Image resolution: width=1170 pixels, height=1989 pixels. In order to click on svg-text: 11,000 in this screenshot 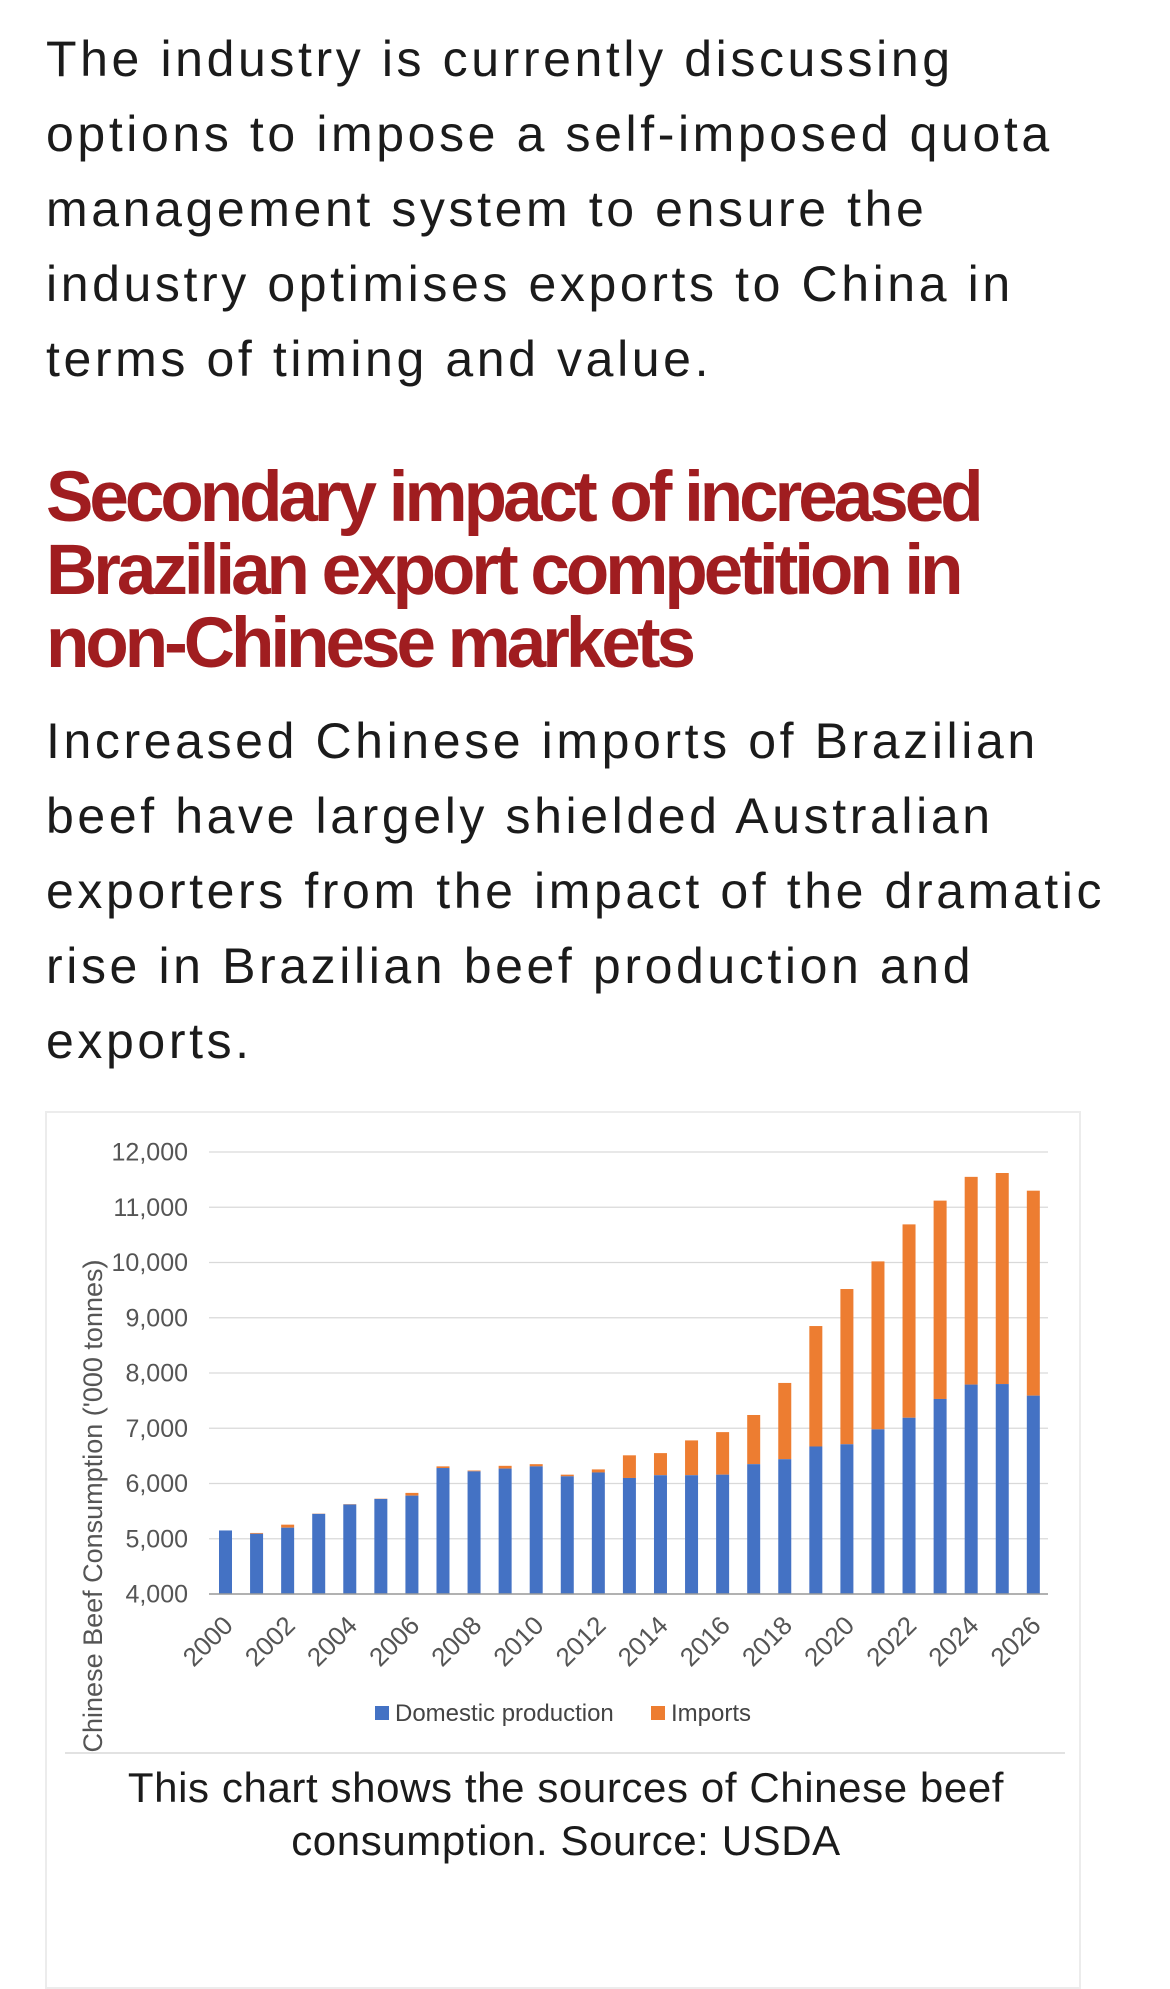, I will do `click(150, 1208)`.